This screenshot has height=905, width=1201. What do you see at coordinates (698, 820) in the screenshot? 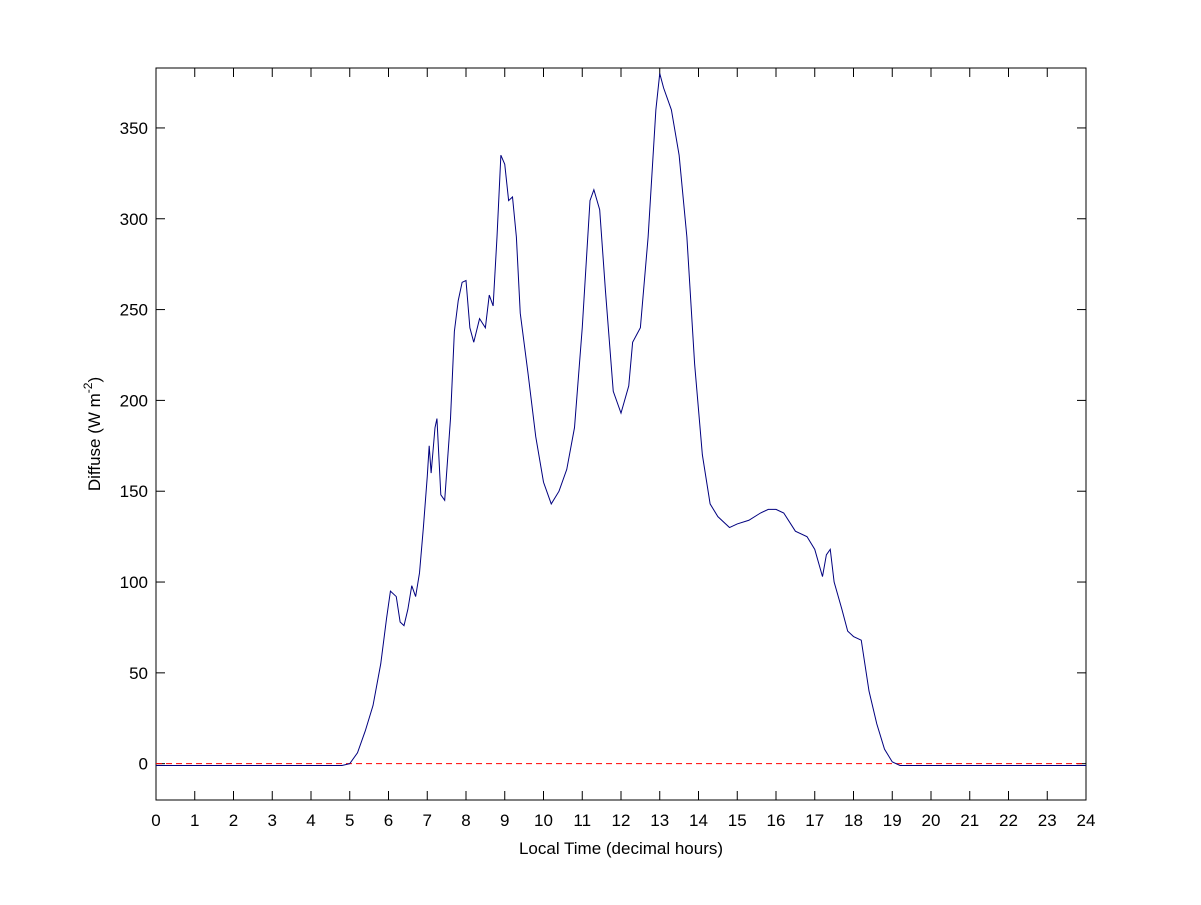
I see `x-tick-label: 14` at bounding box center [698, 820].